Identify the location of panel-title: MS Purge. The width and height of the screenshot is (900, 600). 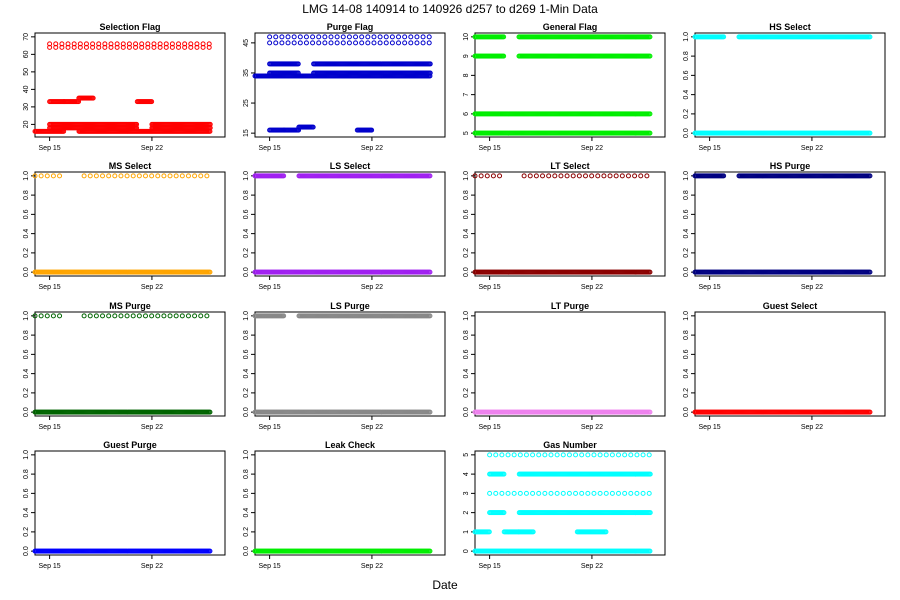
(130, 306).